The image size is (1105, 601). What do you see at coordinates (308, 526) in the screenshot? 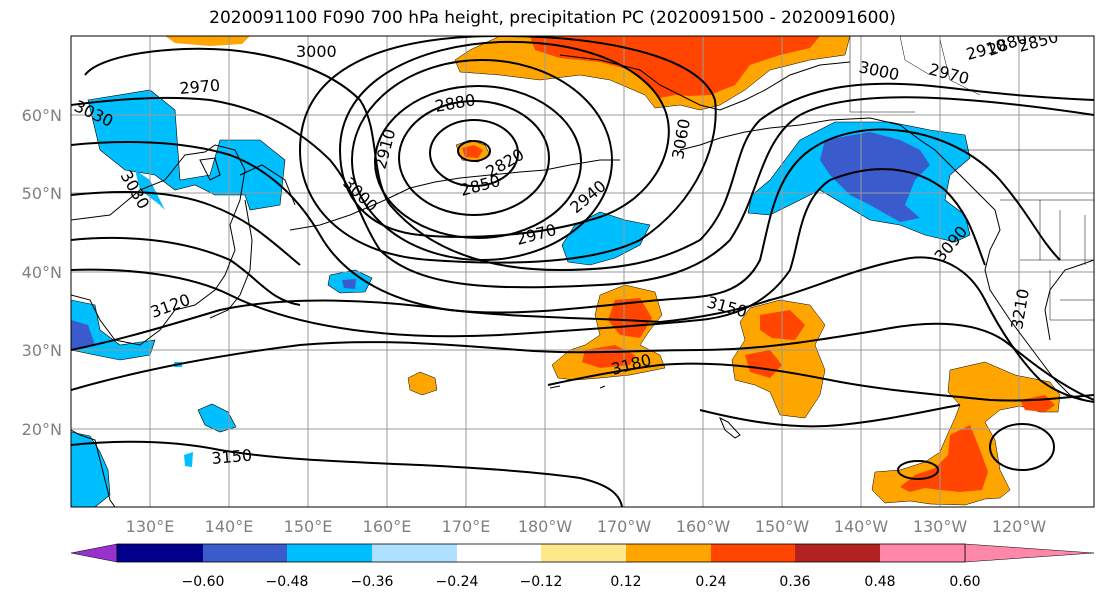
I see `lon-label: 150°E` at bounding box center [308, 526].